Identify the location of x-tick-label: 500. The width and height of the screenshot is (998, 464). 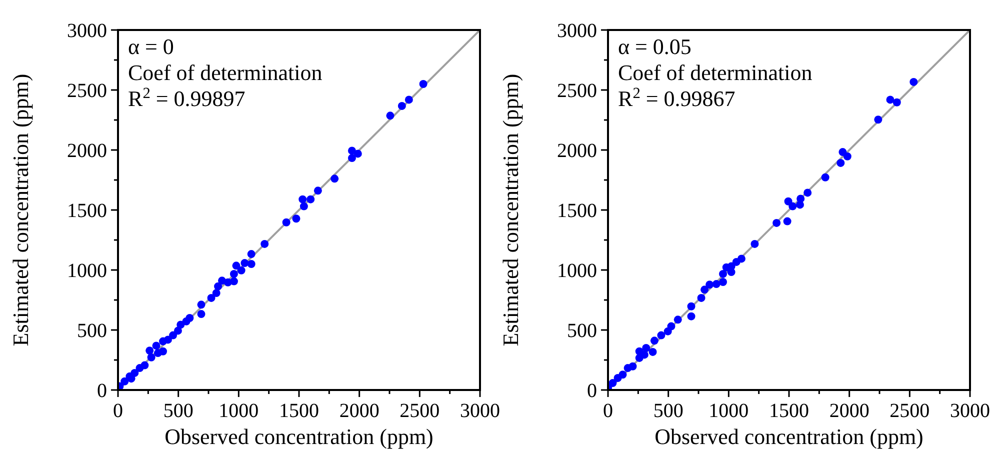
(178, 411).